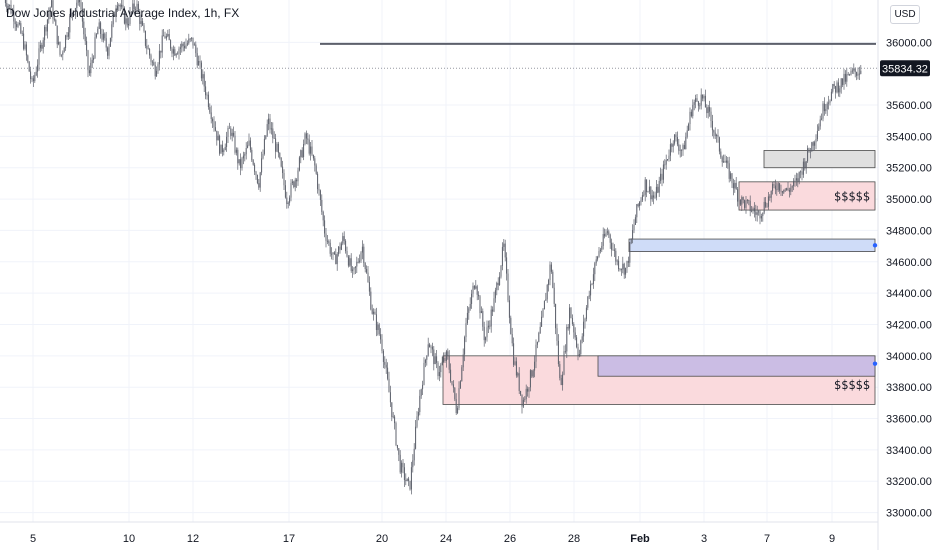 This screenshot has width=932, height=550. What do you see at coordinates (832, 539) in the screenshot?
I see `time-tick-label: 9` at bounding box center [832, 539].